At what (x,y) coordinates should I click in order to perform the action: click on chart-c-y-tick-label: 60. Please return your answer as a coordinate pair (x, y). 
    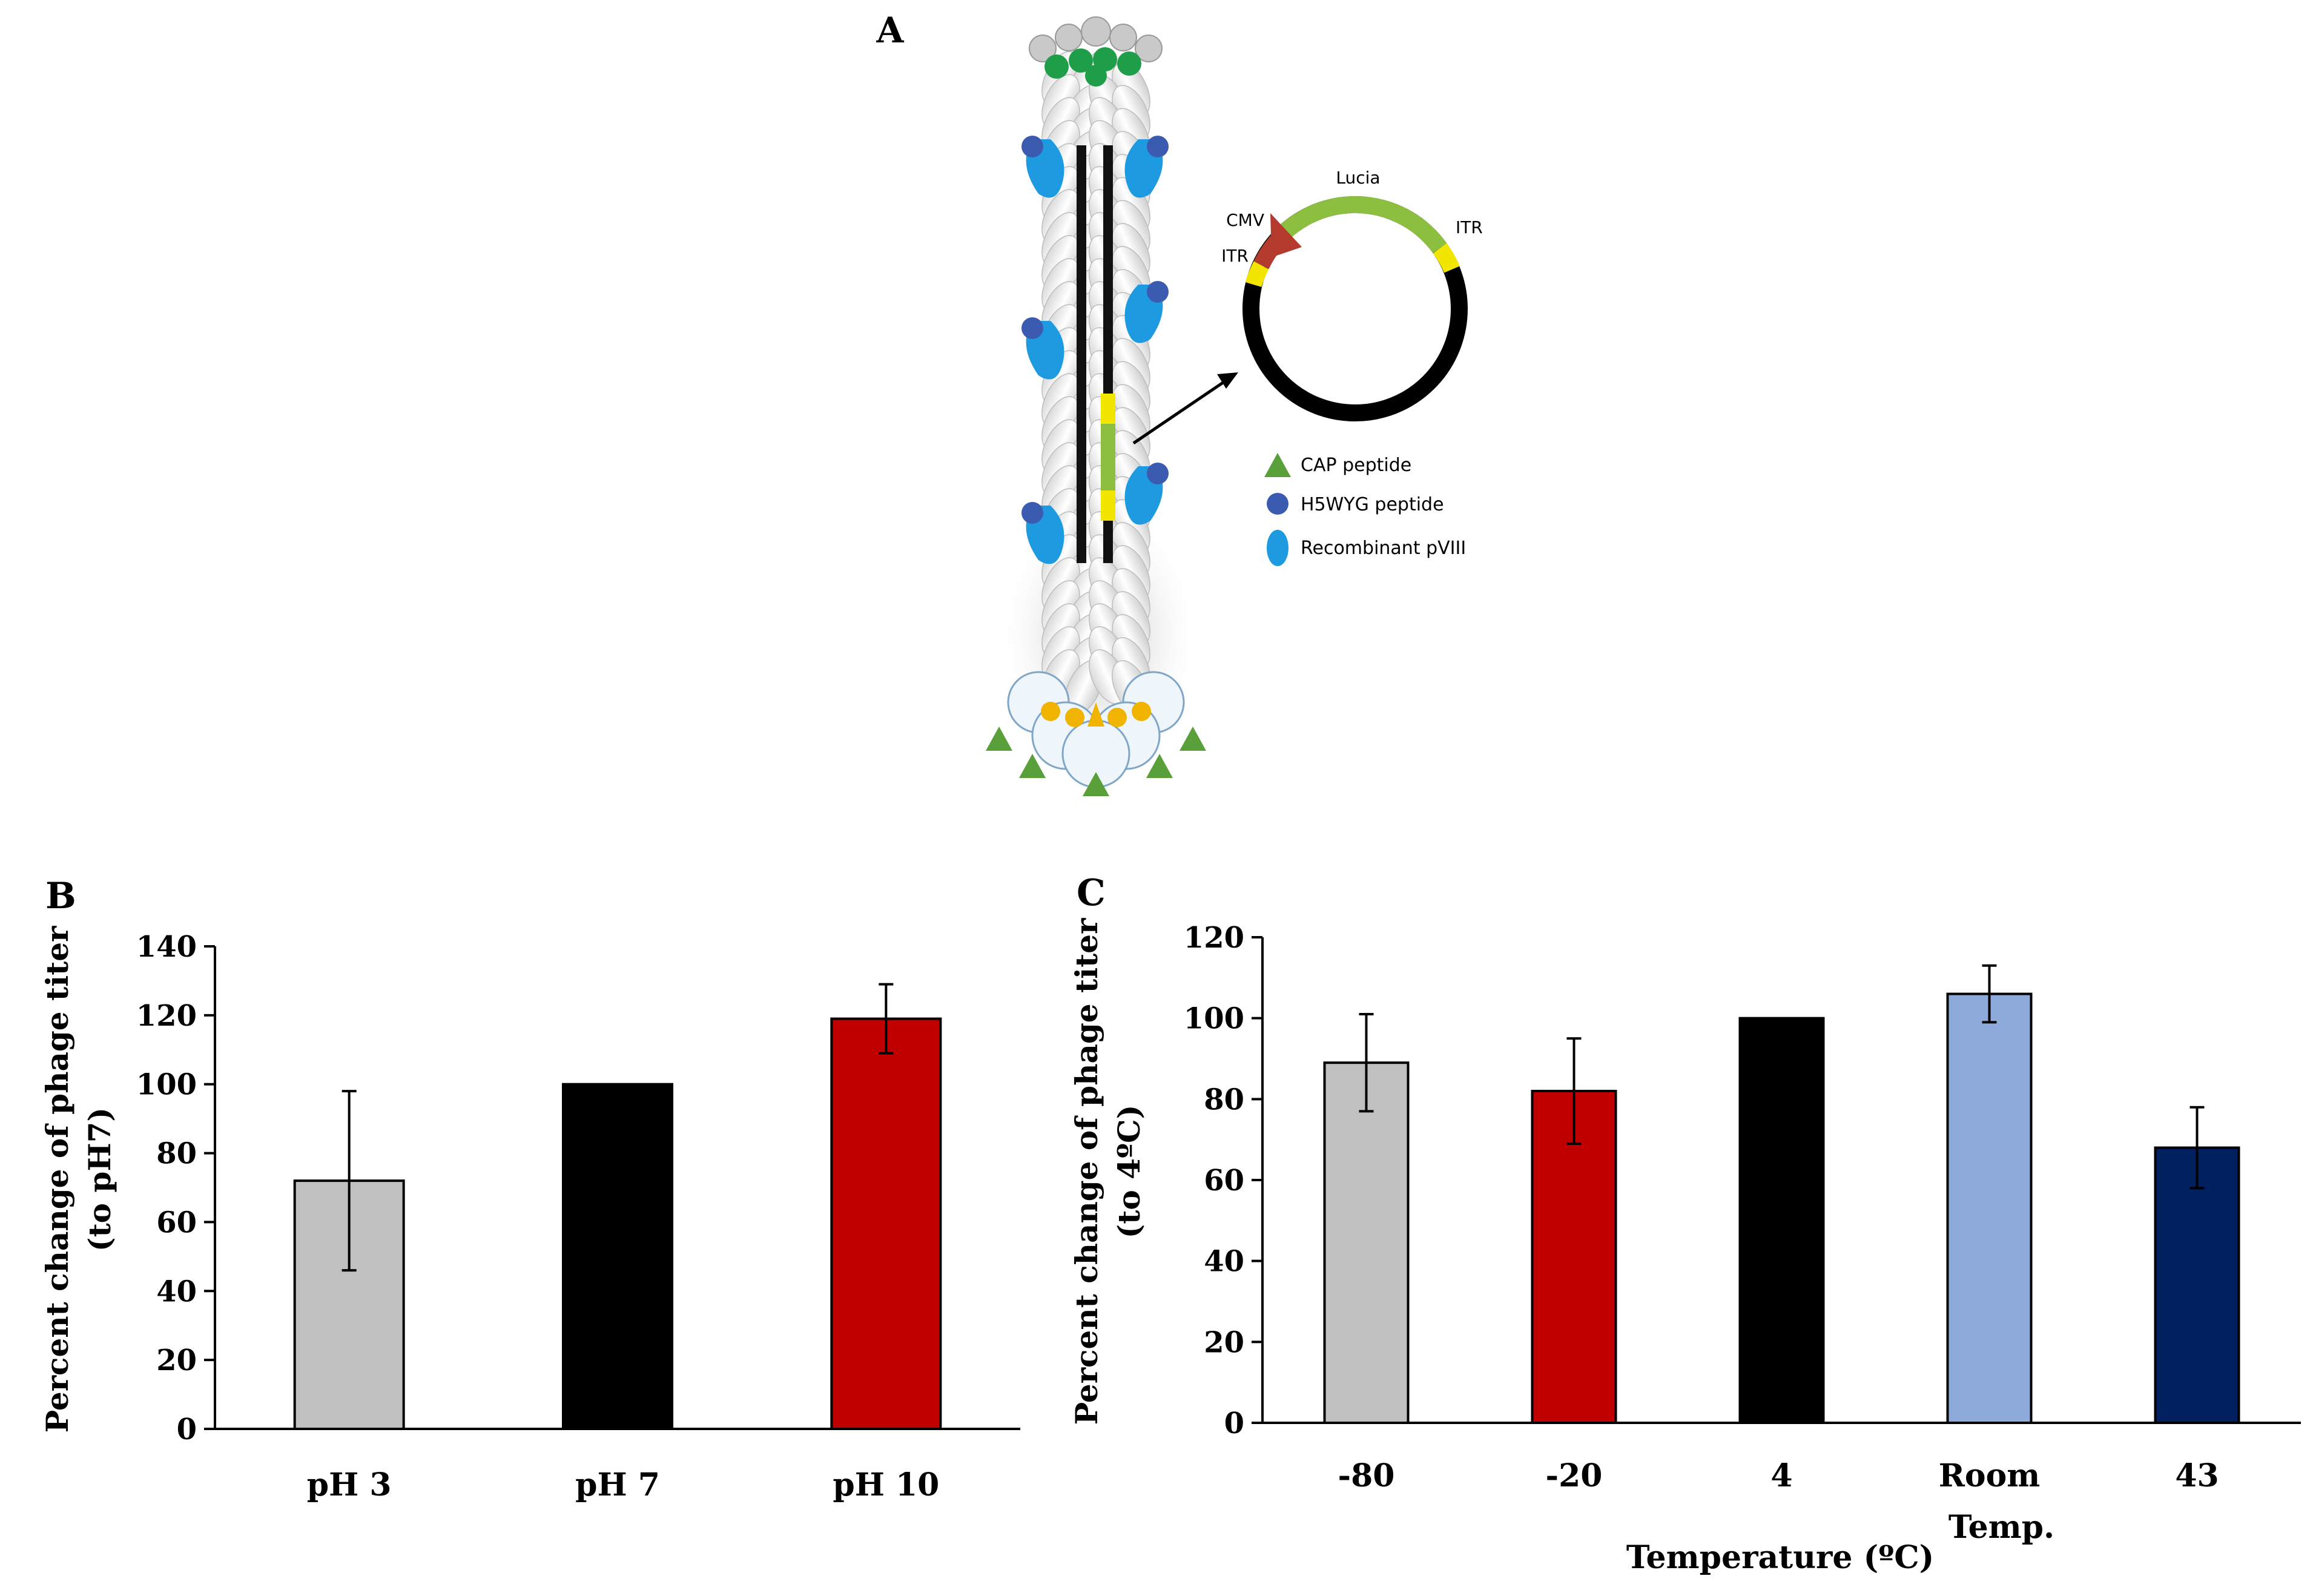
    Looking at the image, I should click on (1224, 1181).